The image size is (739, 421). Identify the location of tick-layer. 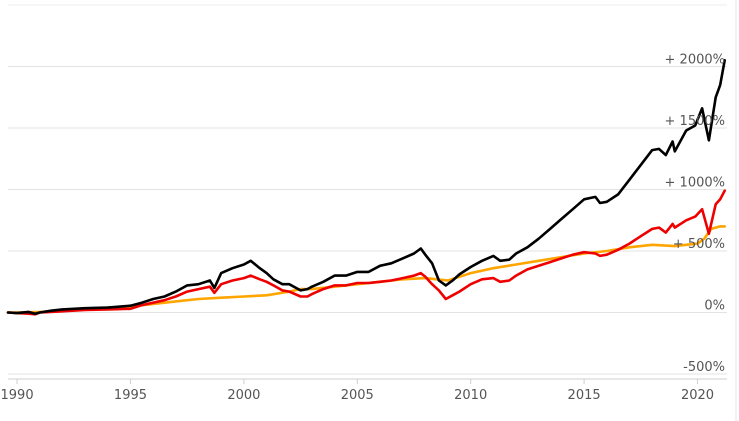
(367, 381).